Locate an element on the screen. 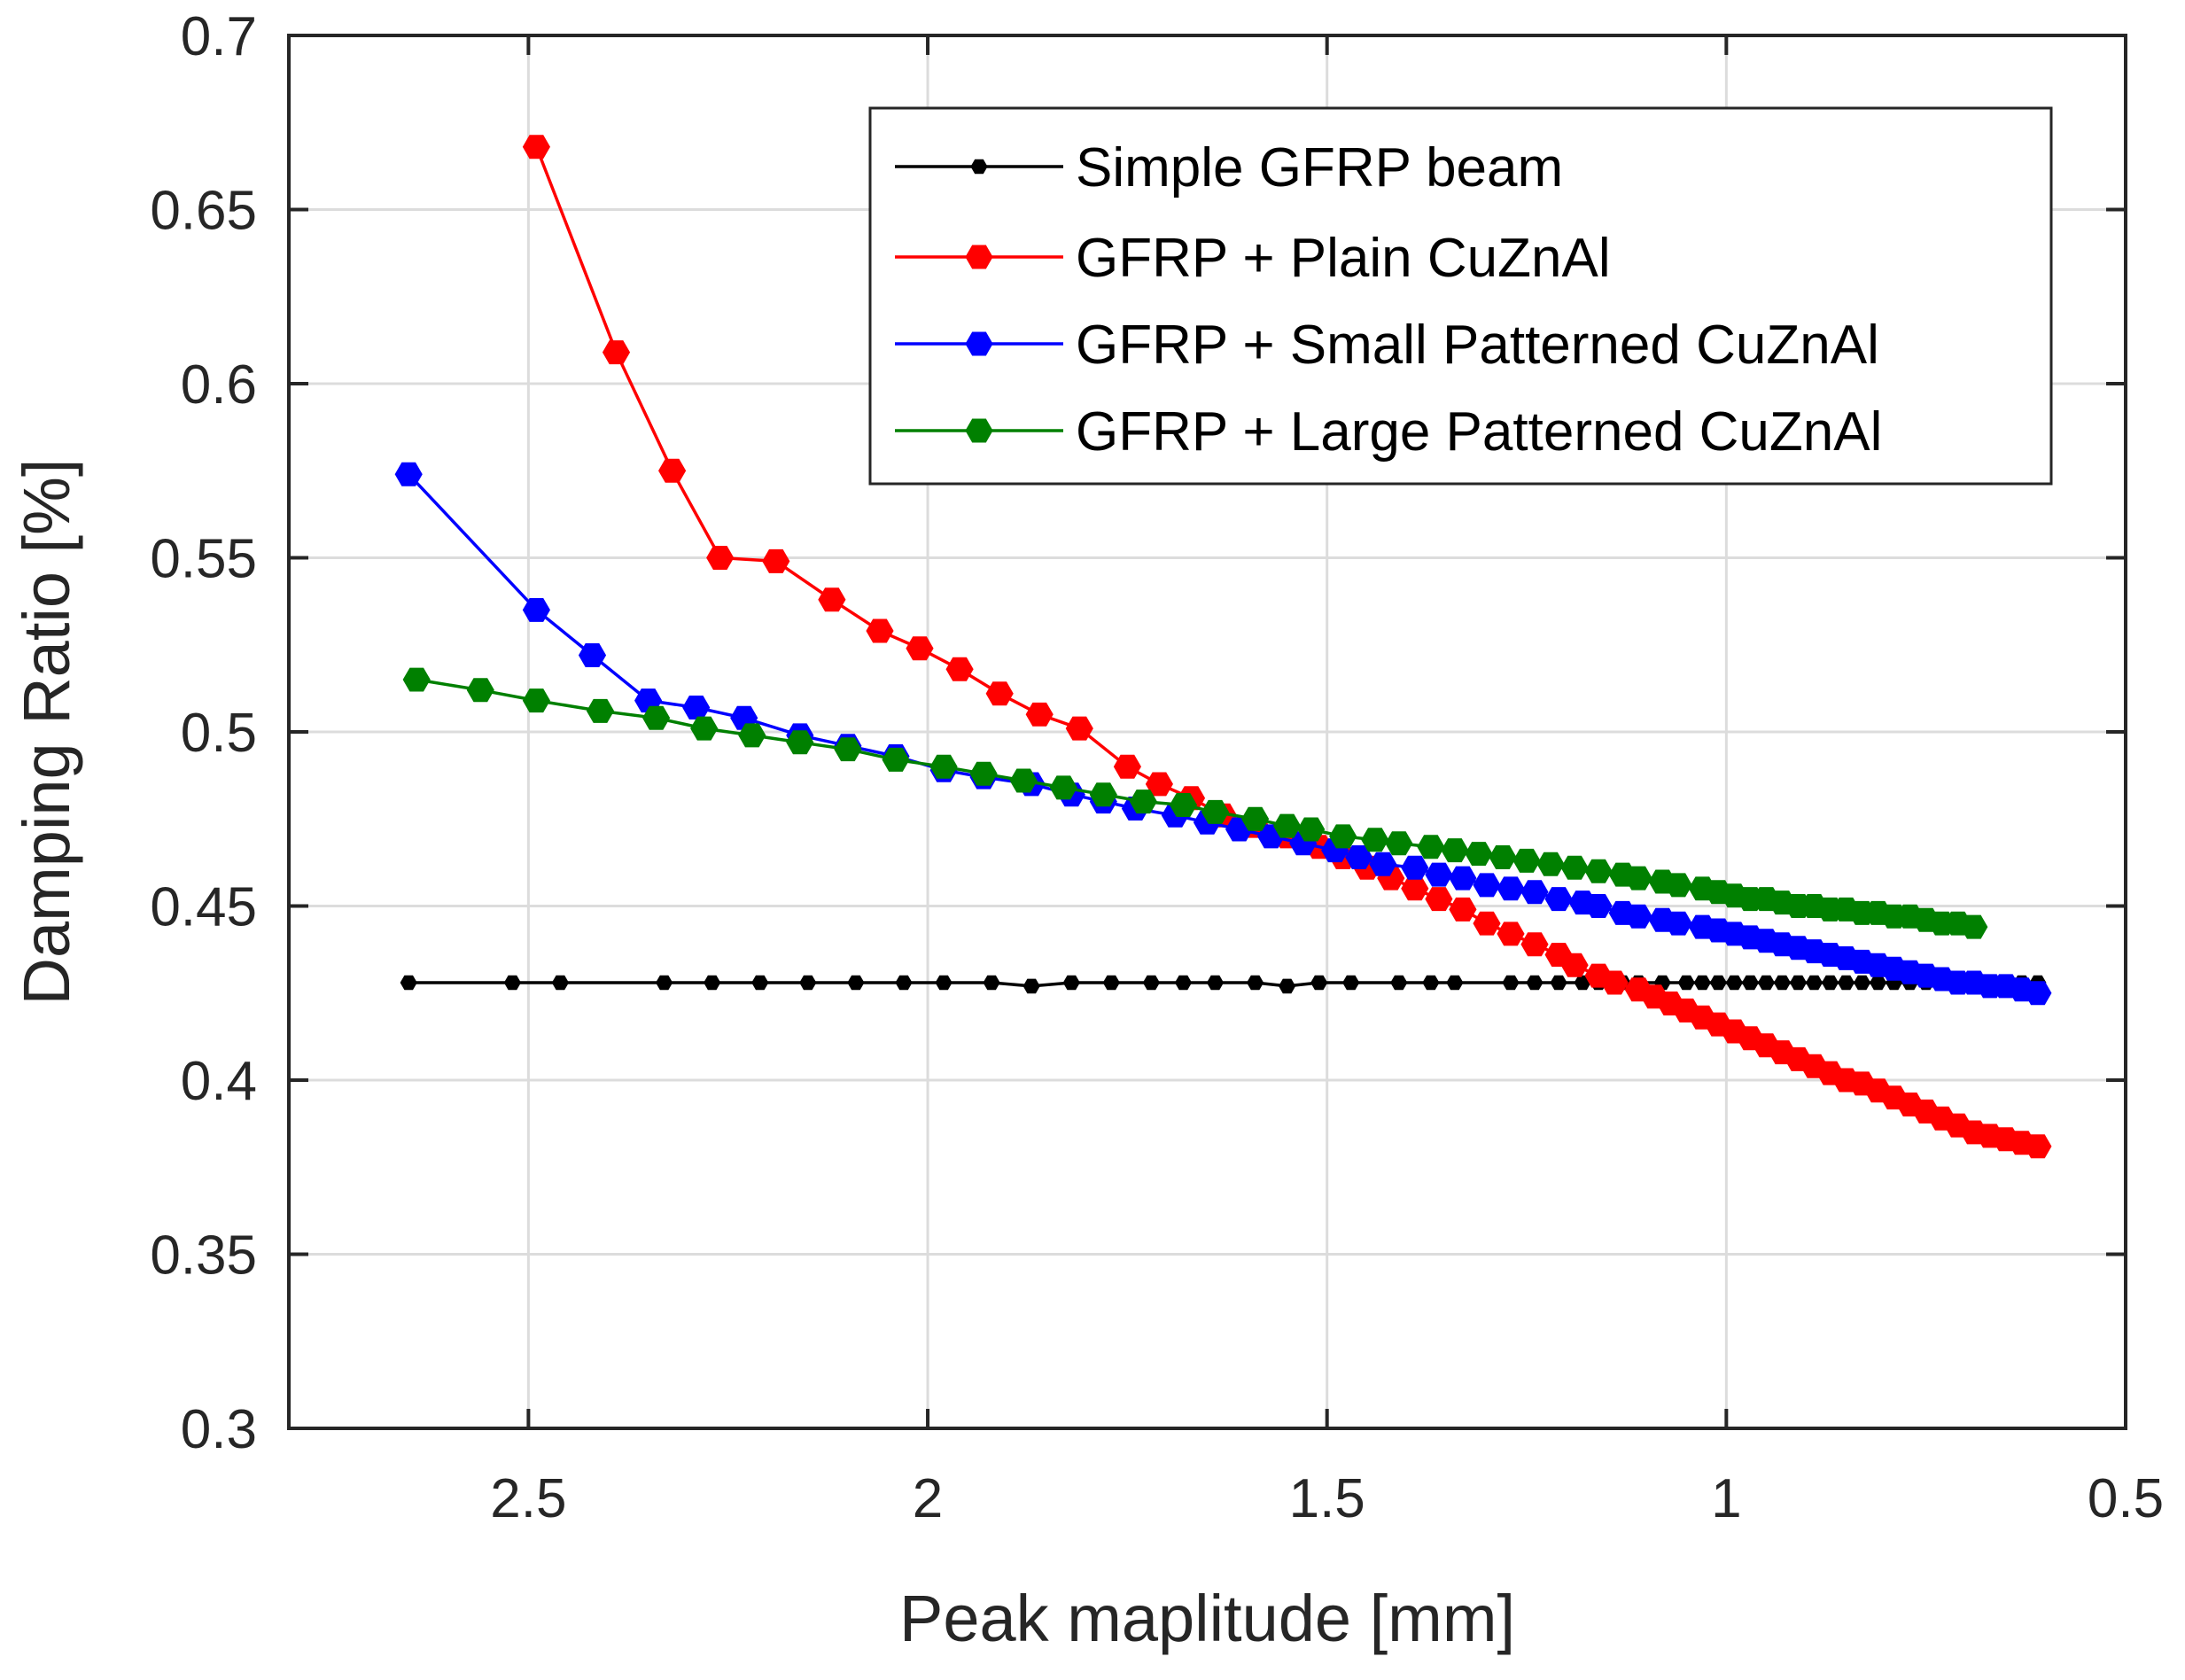 The height and width of the screenshot is (1680, 2185). legend-entry: GFRP + Large Patterned CuZnAl is located at coordinates (1388, 432).